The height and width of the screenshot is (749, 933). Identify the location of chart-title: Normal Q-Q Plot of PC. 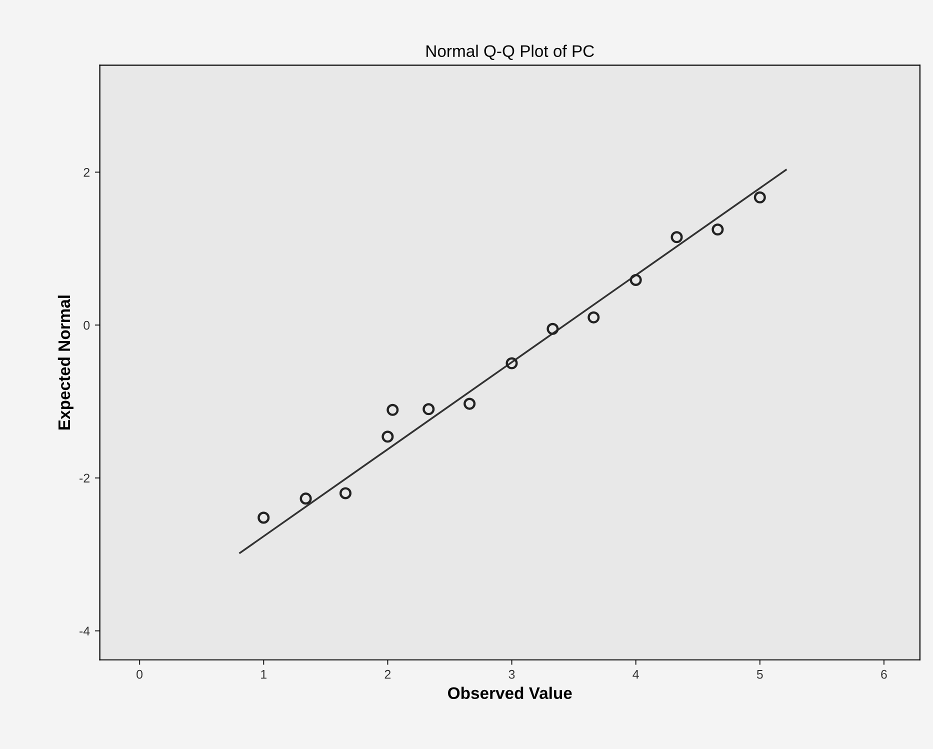
(510, 52).